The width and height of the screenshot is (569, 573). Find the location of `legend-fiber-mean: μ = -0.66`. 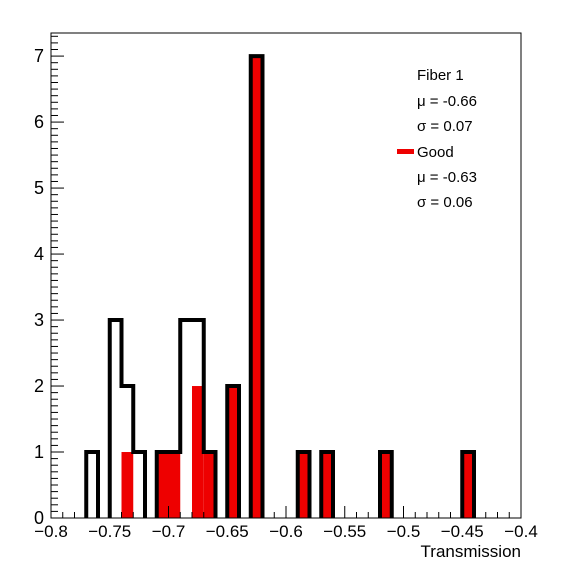

legend-fiber-mean: μ = -0.66 is located at coordinates (447, 101).